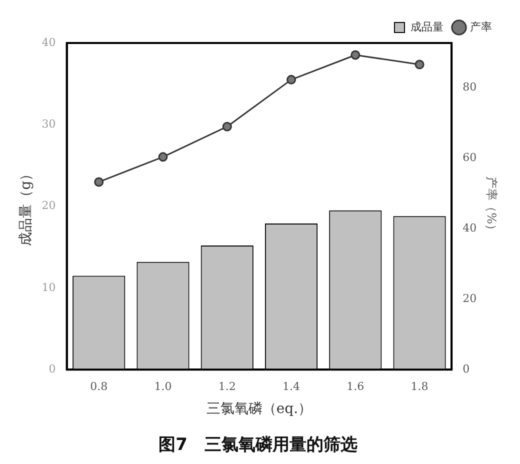 Image resolution: width=520 pixels, height=464 pixels. What do you see at coordinates (163, 387) in the screenshot?
I see `x-tick-label: 1.0` at bounding box center [163, 387].